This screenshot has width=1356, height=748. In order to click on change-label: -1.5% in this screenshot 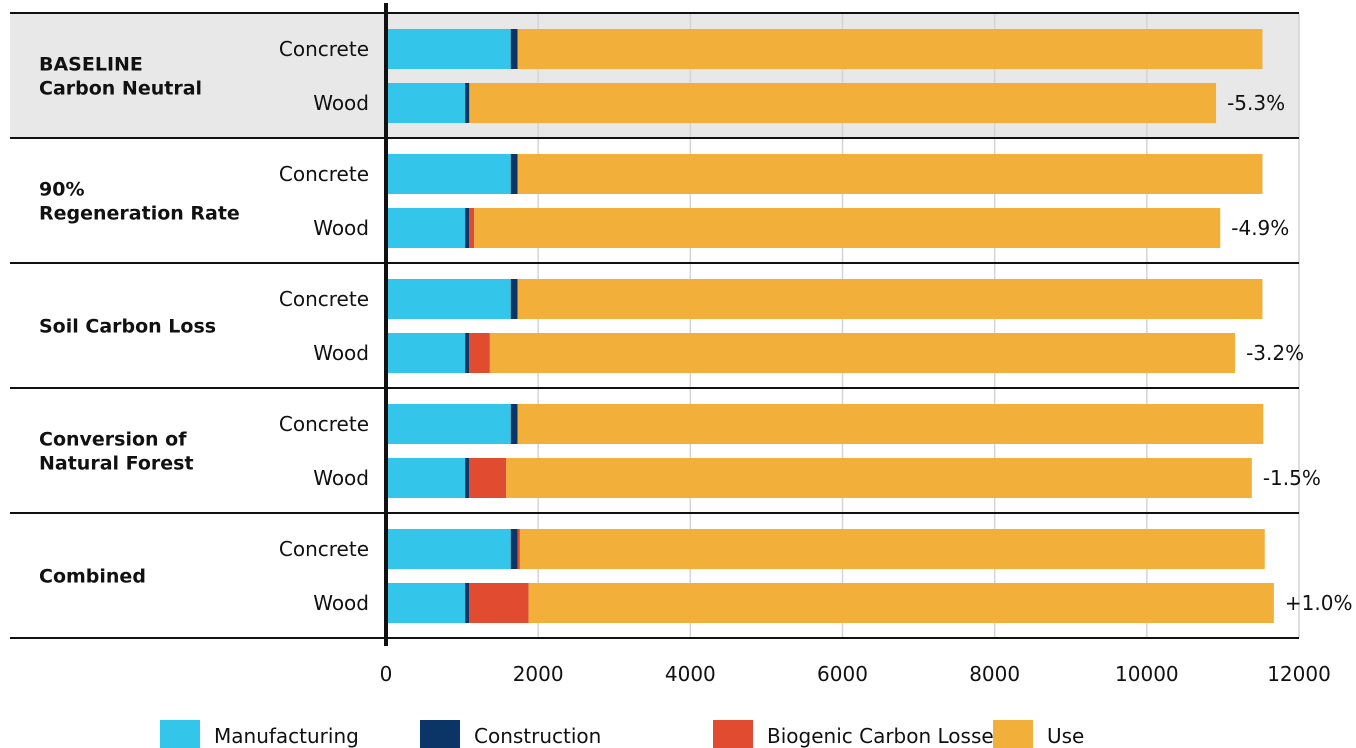, I will do `click(1292, 478)`.